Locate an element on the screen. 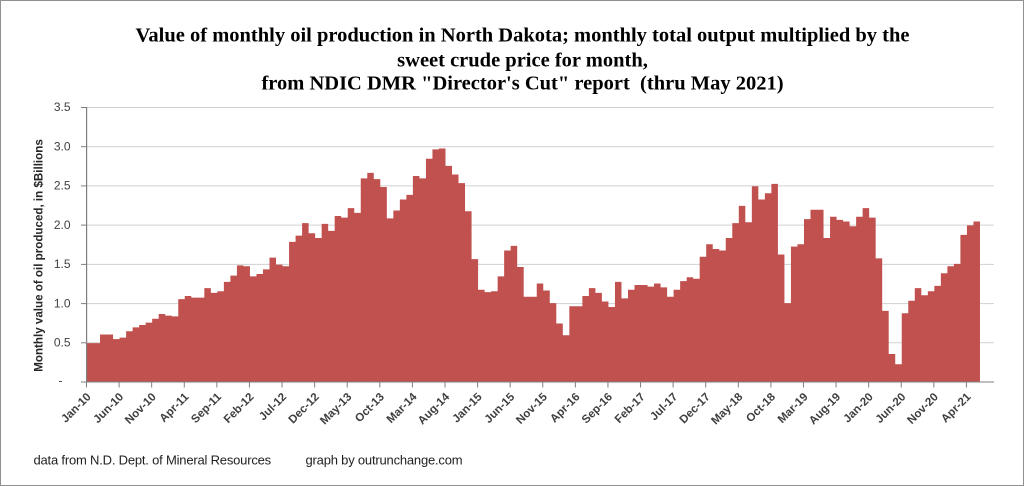 Image resolution: width=1024 pixels, height=486 pixels. svg-text: 2.5 is located at coordinates (62, 186).